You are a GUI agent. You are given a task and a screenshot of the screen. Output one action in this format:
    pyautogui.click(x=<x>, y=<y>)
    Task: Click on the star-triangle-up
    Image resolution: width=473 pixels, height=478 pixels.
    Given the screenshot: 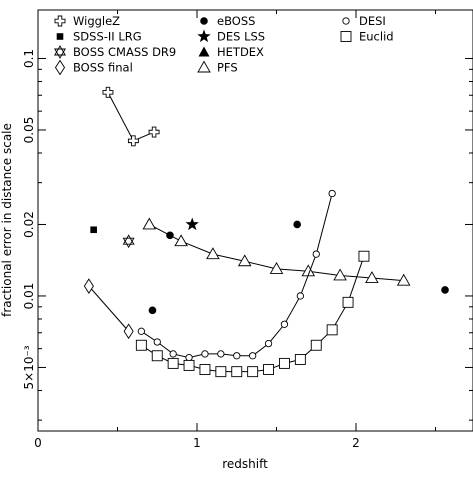 What is the action you would take?
    pyautogui.click(x=60, y=50)
    